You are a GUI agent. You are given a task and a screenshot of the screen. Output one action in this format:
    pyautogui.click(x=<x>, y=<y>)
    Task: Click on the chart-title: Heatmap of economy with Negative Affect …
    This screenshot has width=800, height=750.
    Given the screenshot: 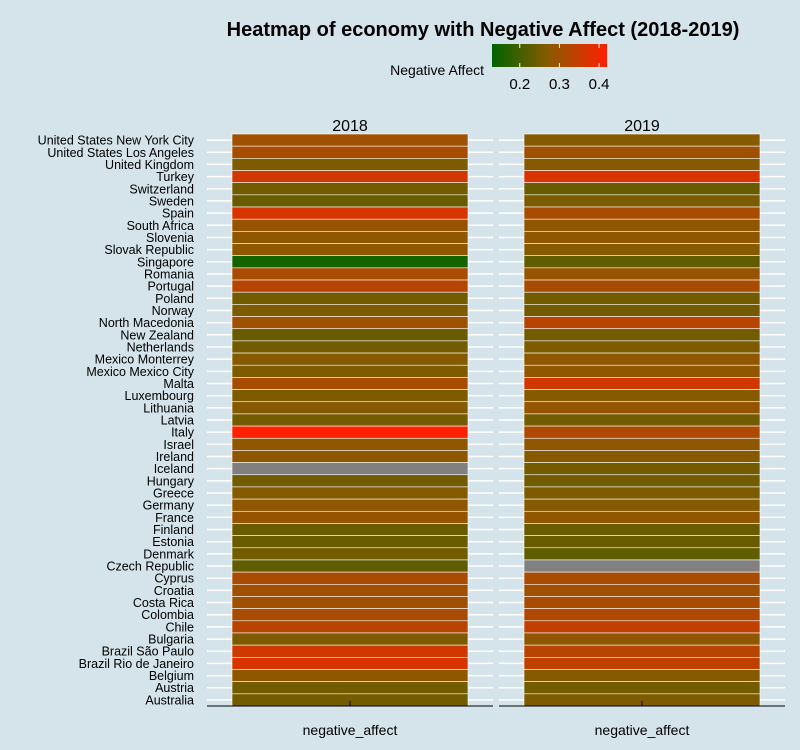 What is the action you would take?
    pyautogui.click(x=483, y=30)
    